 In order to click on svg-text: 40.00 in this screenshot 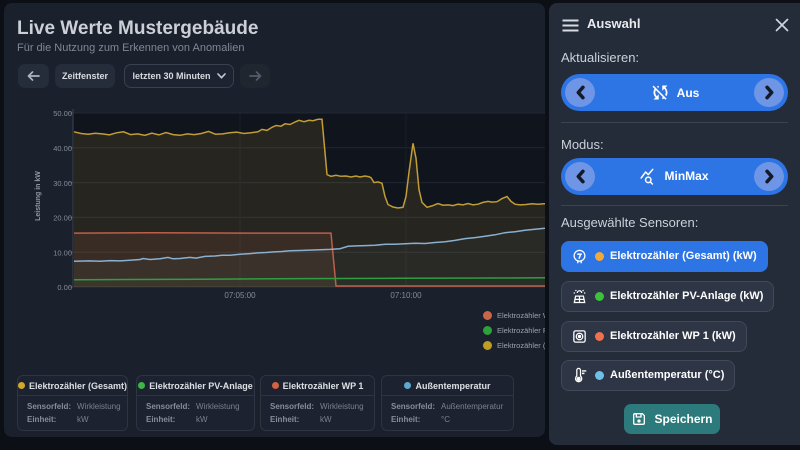, I will do `click(62, 148)`.